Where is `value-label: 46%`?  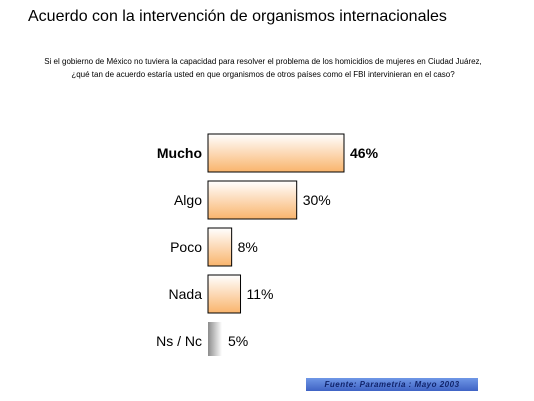 value-label: 46% is located at coordinates (364, 153).